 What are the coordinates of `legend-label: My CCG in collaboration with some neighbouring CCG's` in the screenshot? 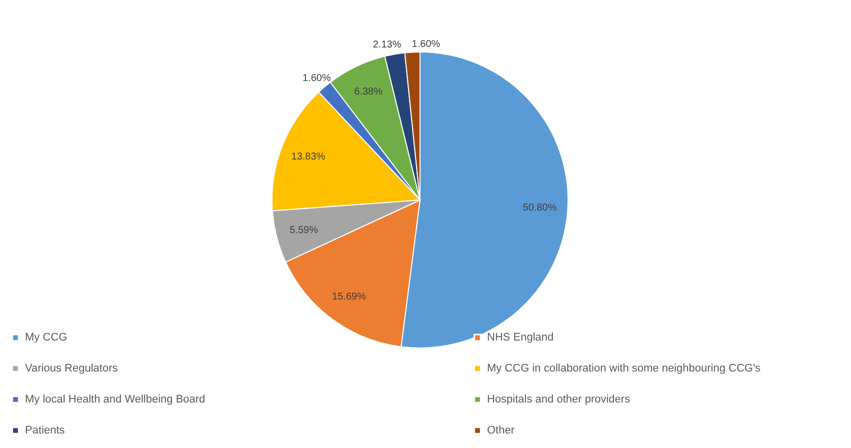 It's located at (624, 368).